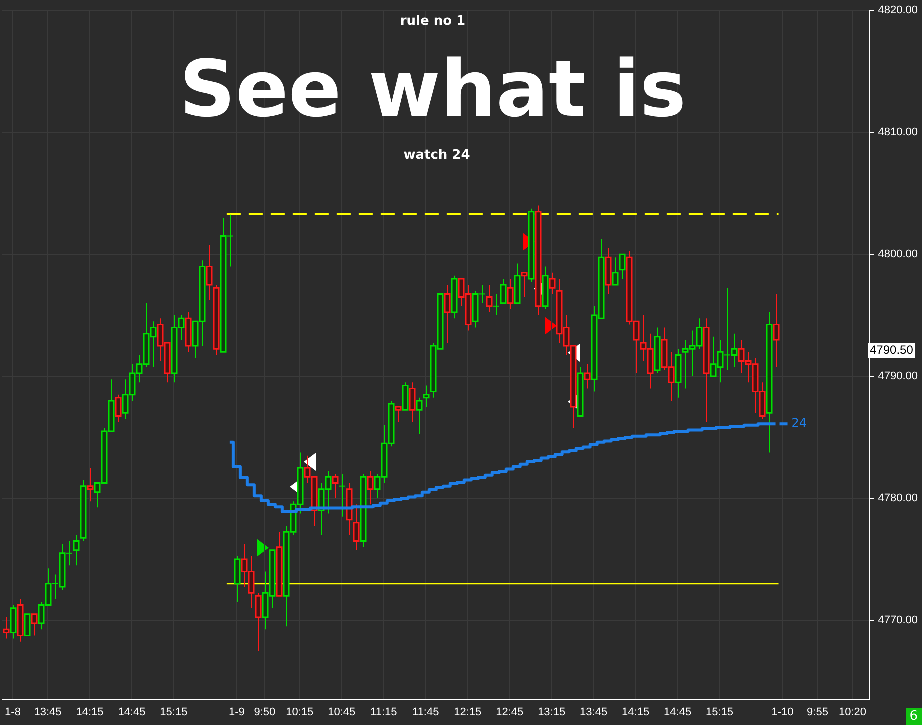 Image resolution: width=922 pixels, height=725 pixels. Describe the element at coordinates (426, 712) in the screenshot. I see `x-tick-label: 11:45` at that location.